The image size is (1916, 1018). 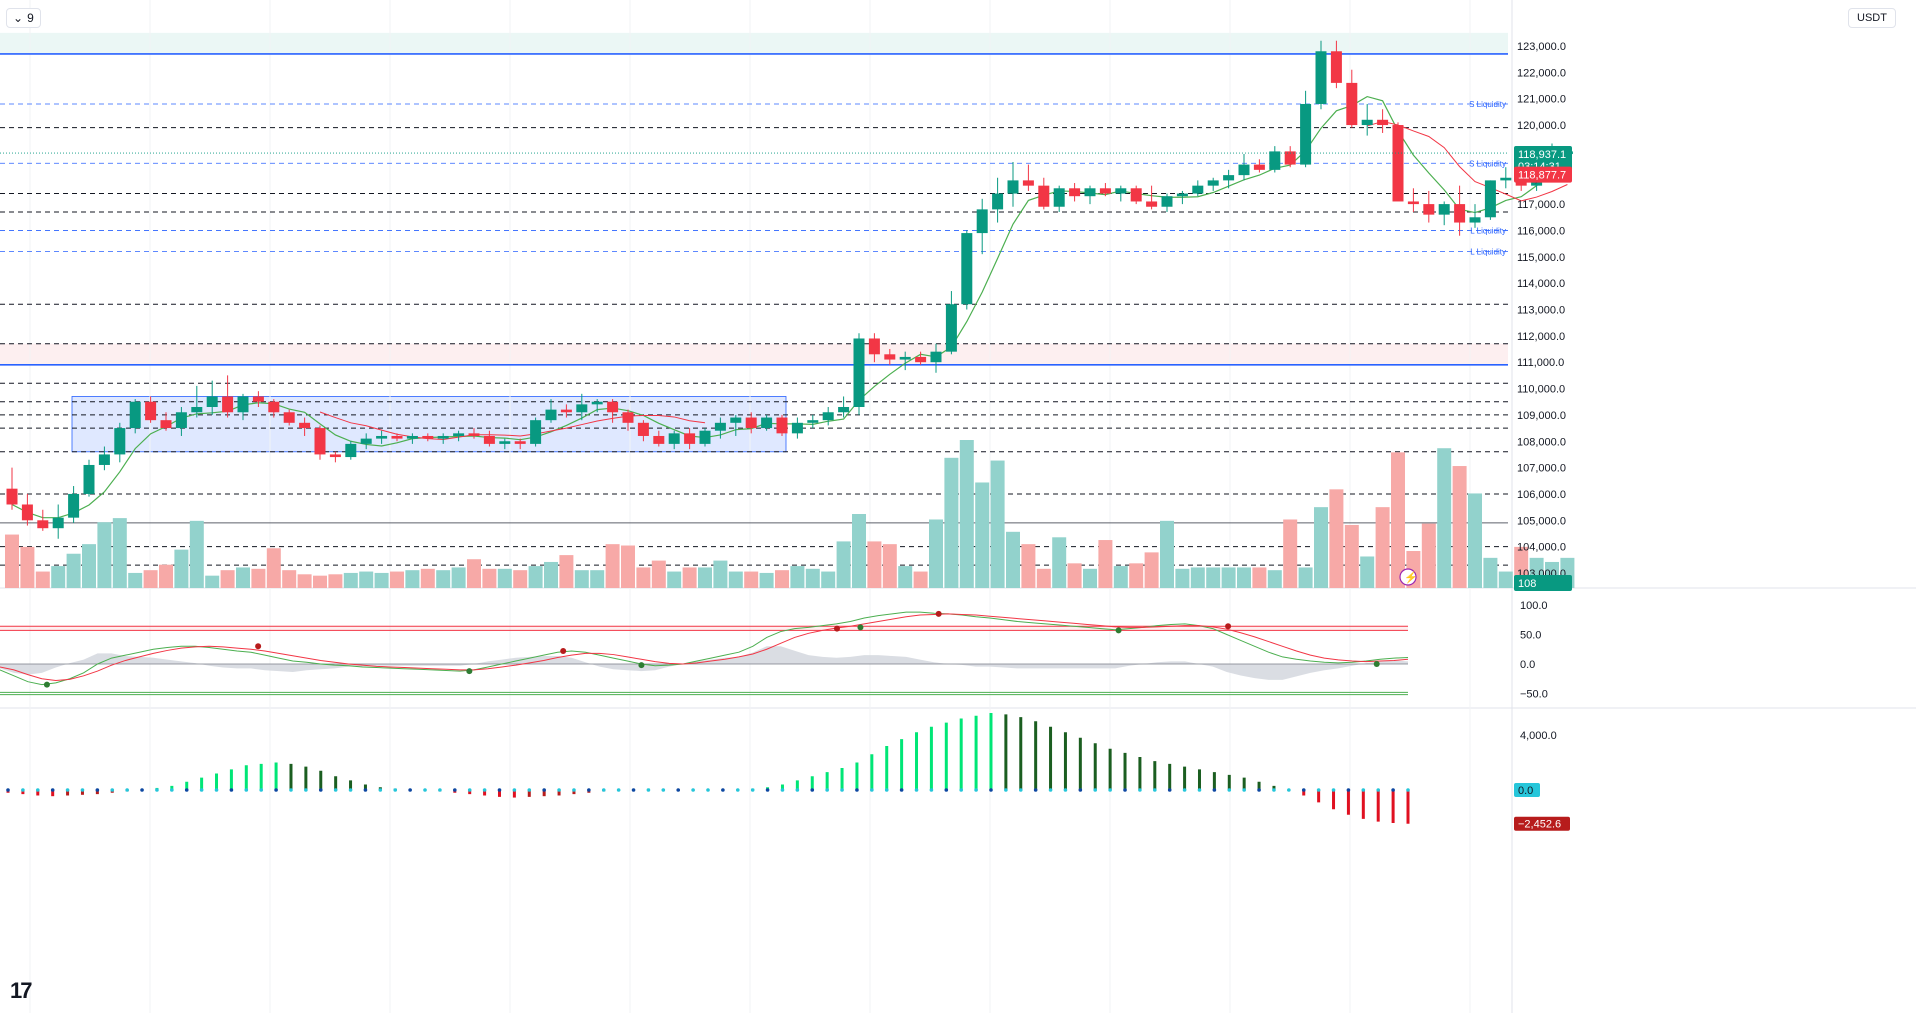 What do you see at coordinates (21, 990) in the screenshot?
I see `tradingview-logo-icon: 17` at bounding box center [21, 990].